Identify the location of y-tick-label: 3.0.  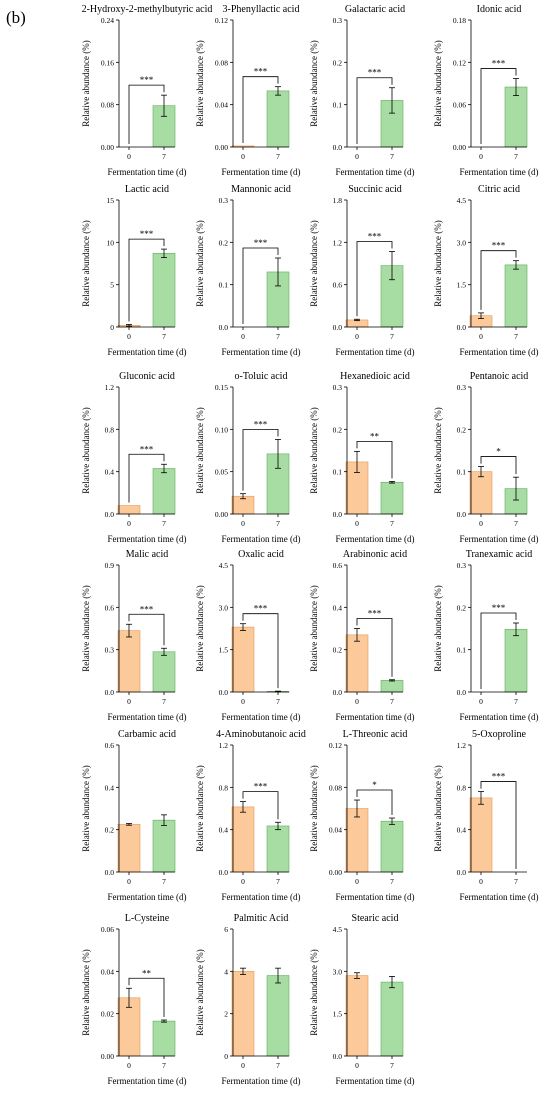
(224, 607).